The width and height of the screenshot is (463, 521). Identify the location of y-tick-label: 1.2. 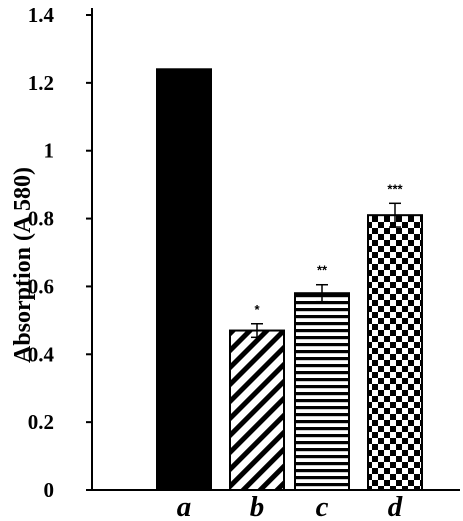
(41, 83).